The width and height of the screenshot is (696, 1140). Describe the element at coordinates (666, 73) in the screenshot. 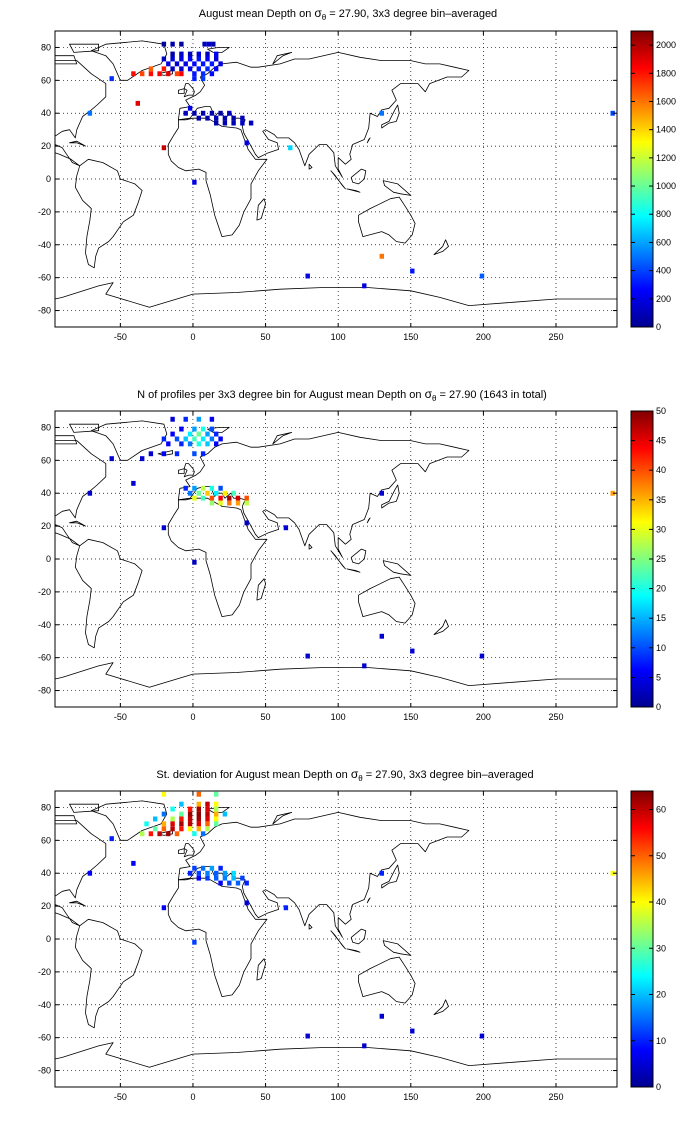

I see `colorbar-tick-label: 1800` at that location.